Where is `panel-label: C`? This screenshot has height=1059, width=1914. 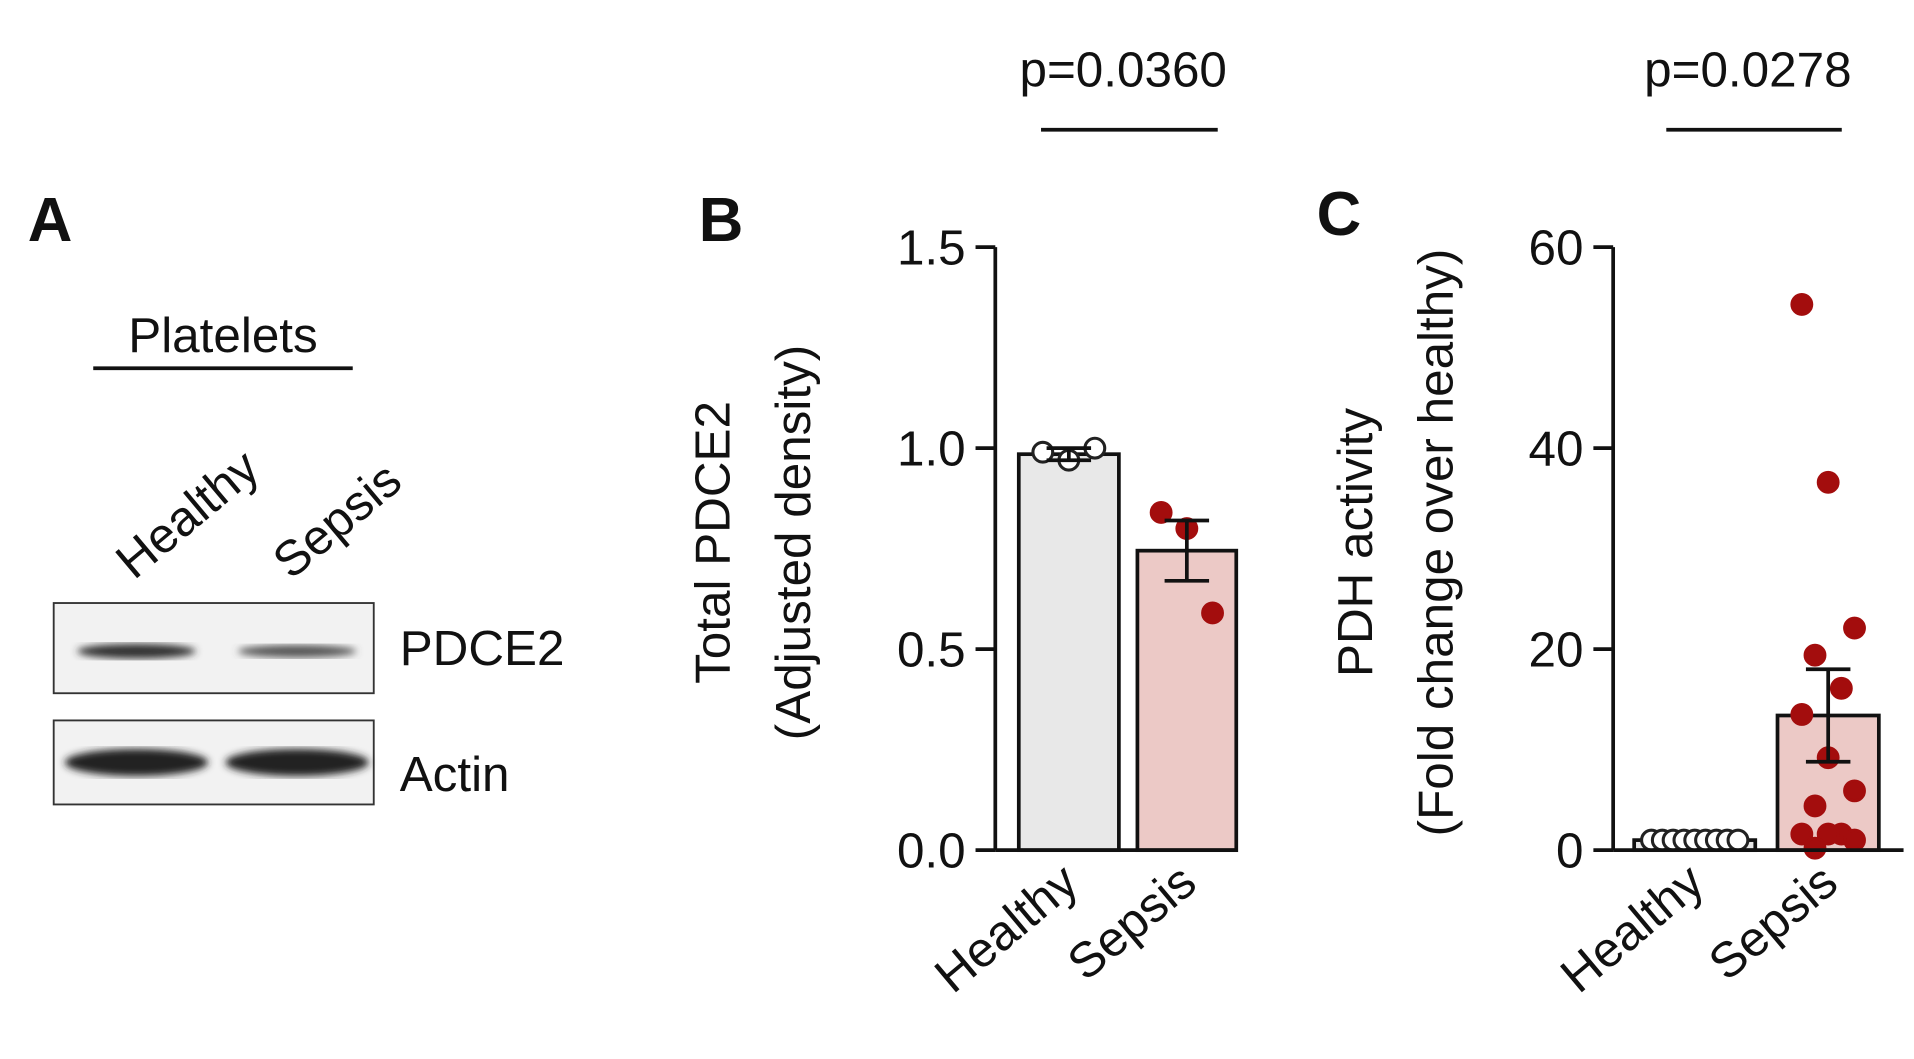
panel-label: C is located at coordinates (1339, 214).